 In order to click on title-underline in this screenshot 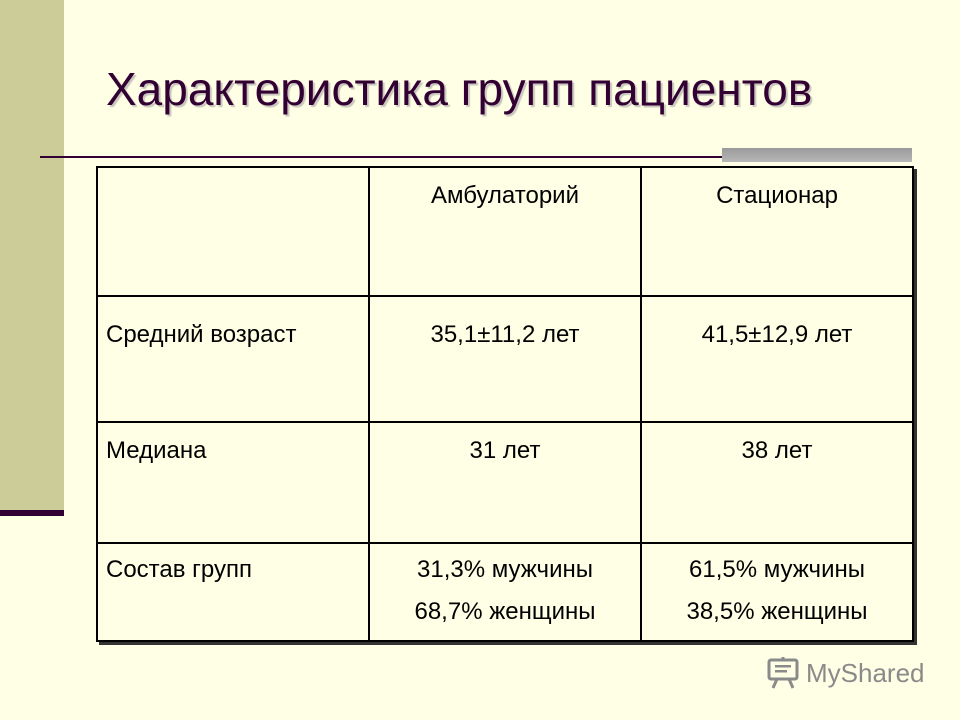, I will do `click(476, 157)`.